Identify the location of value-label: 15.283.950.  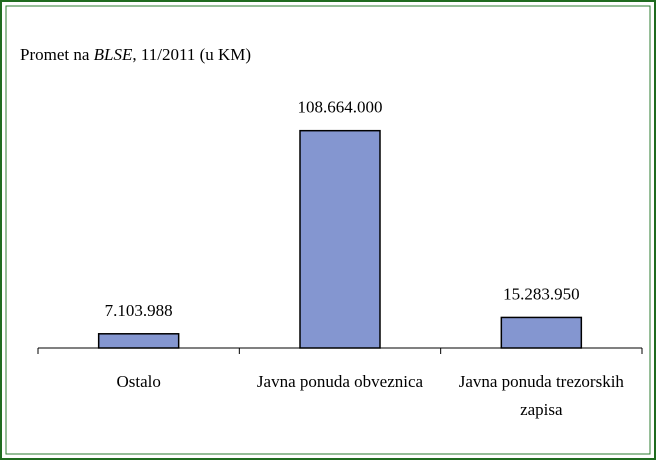
(541, 293).